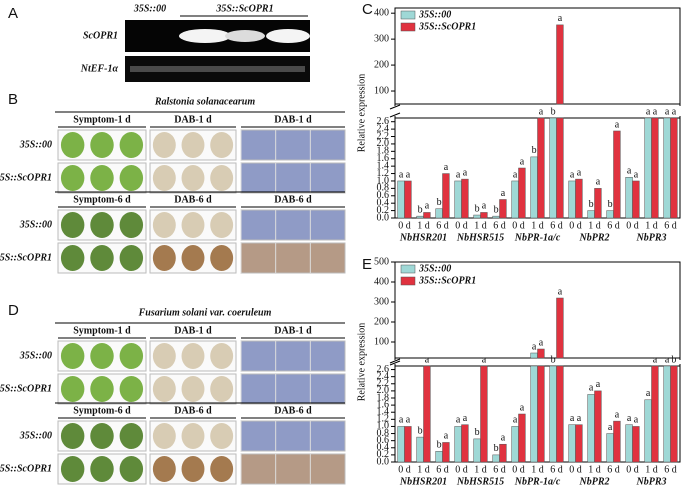 This screenshot has height=498, width=685. What do you see at coordinates (149, 8) in the screenshot?
I see `lane-label: 35S::00` at bounding box center [149, 8].